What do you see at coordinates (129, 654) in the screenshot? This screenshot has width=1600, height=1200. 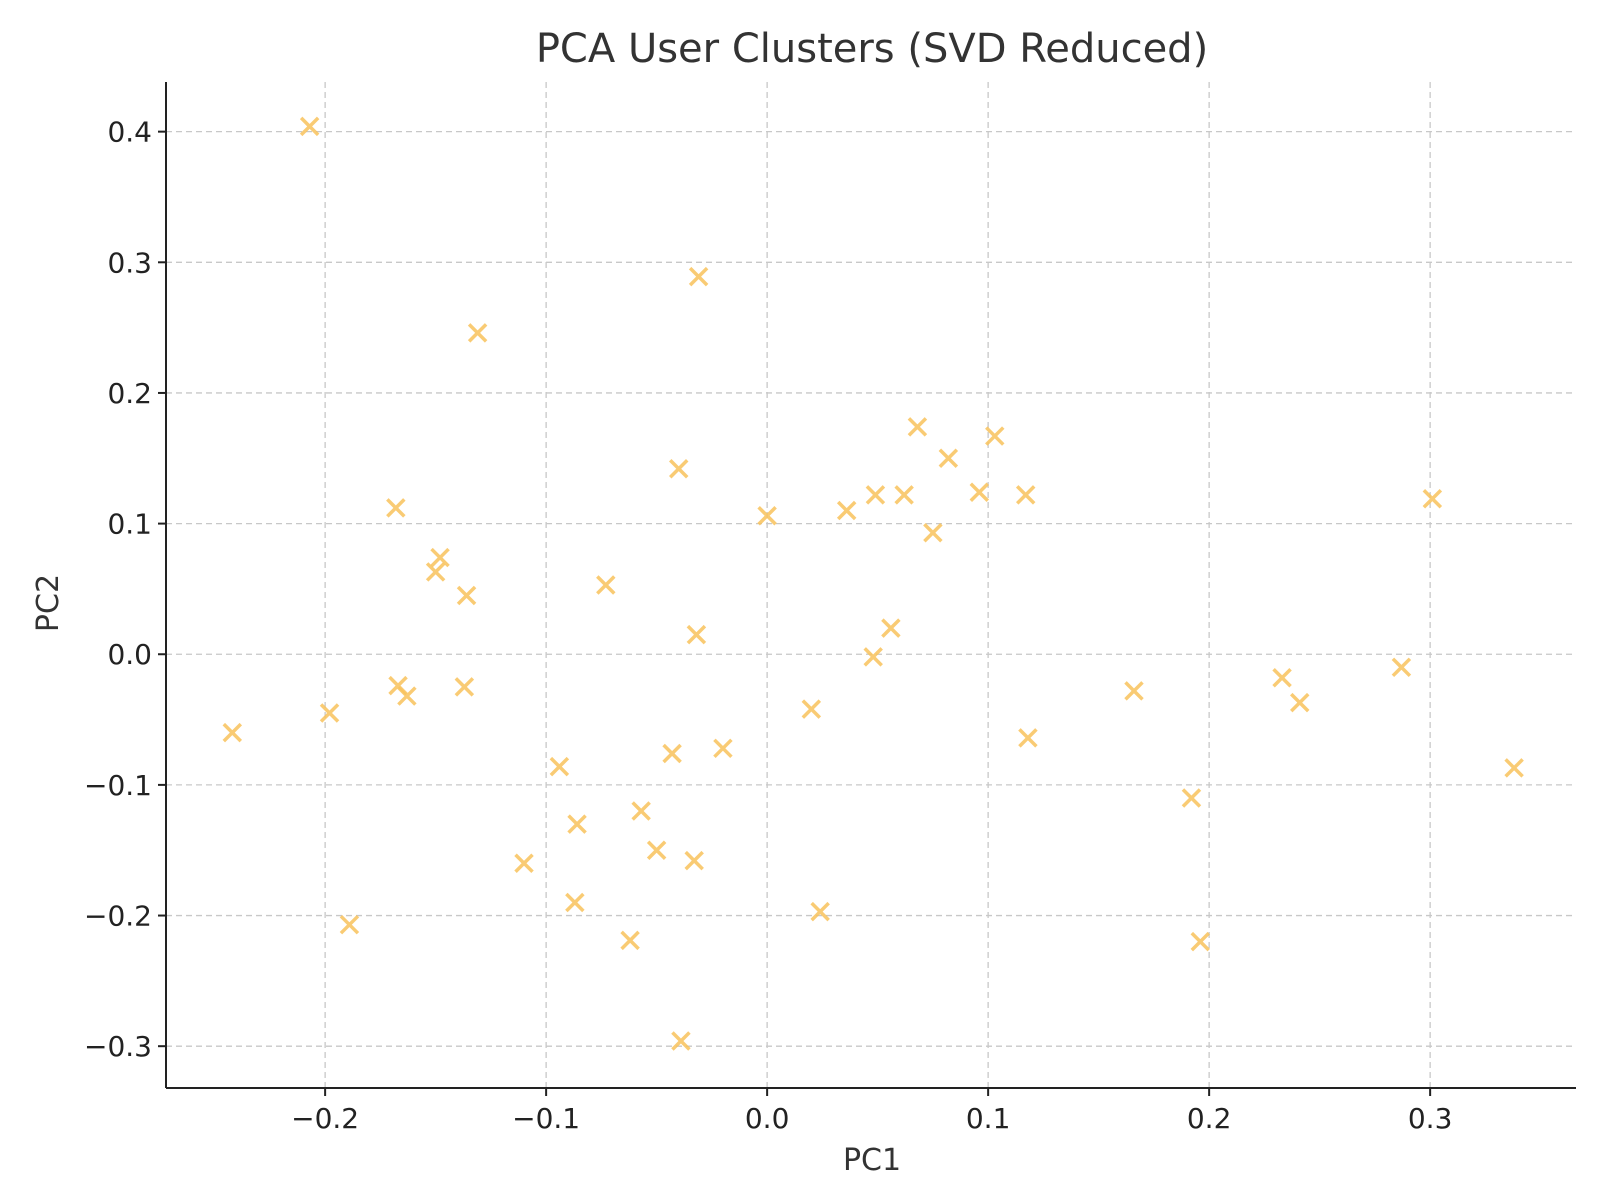 I see `y-tick-label: 0.0` at bounding box center [129, 654].